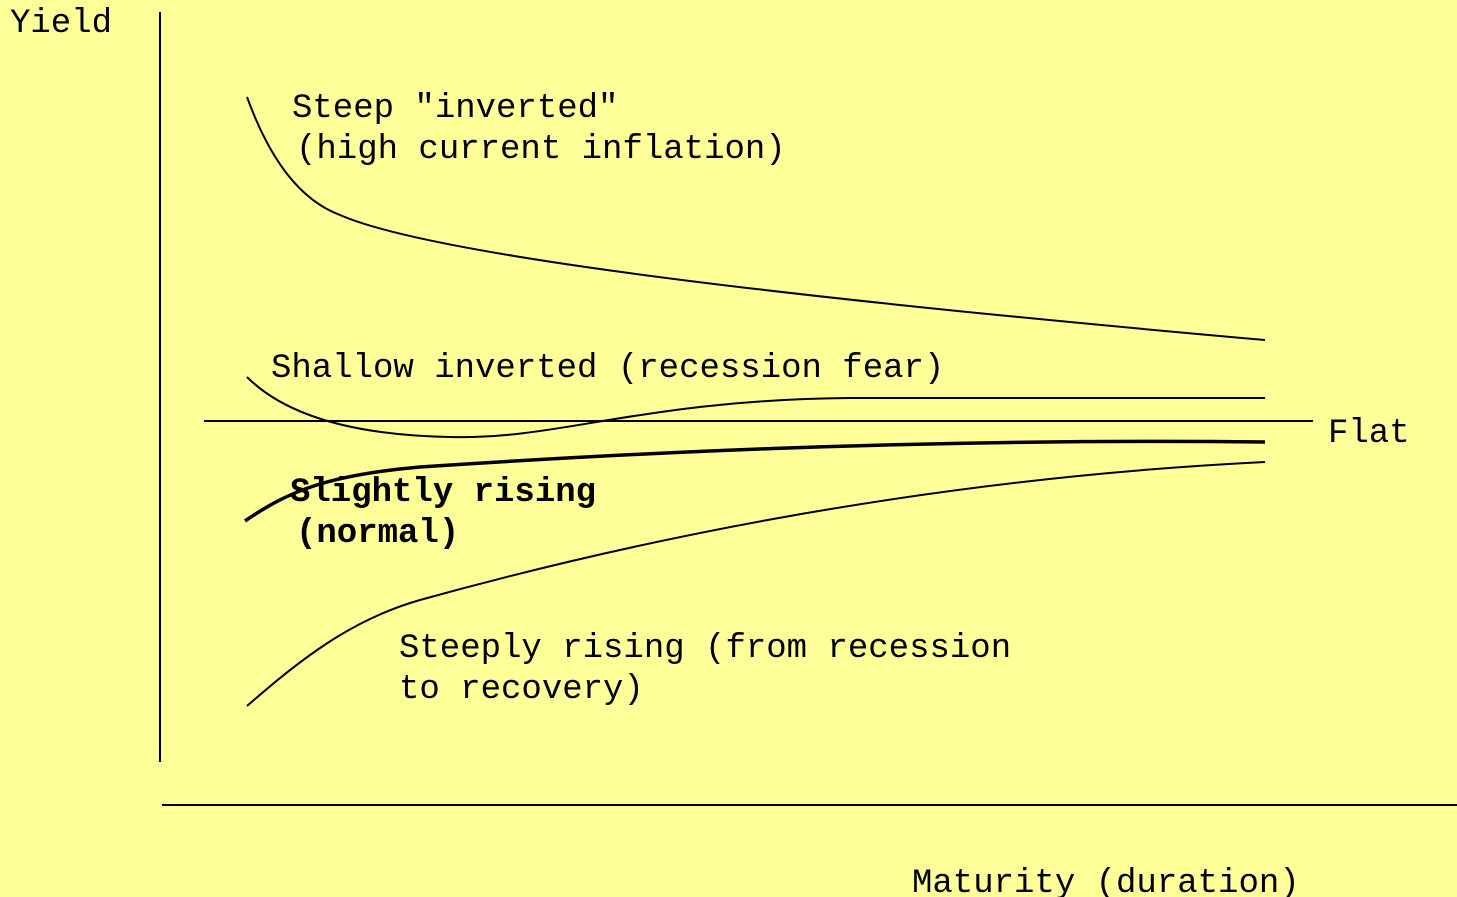 Image resolution: width=1457 pixels, height=897 pixels. What do you see at coordinates (755, 407) in the screenshot?
I see `shallow-inverted-curve` at bounding box center [755, 407].